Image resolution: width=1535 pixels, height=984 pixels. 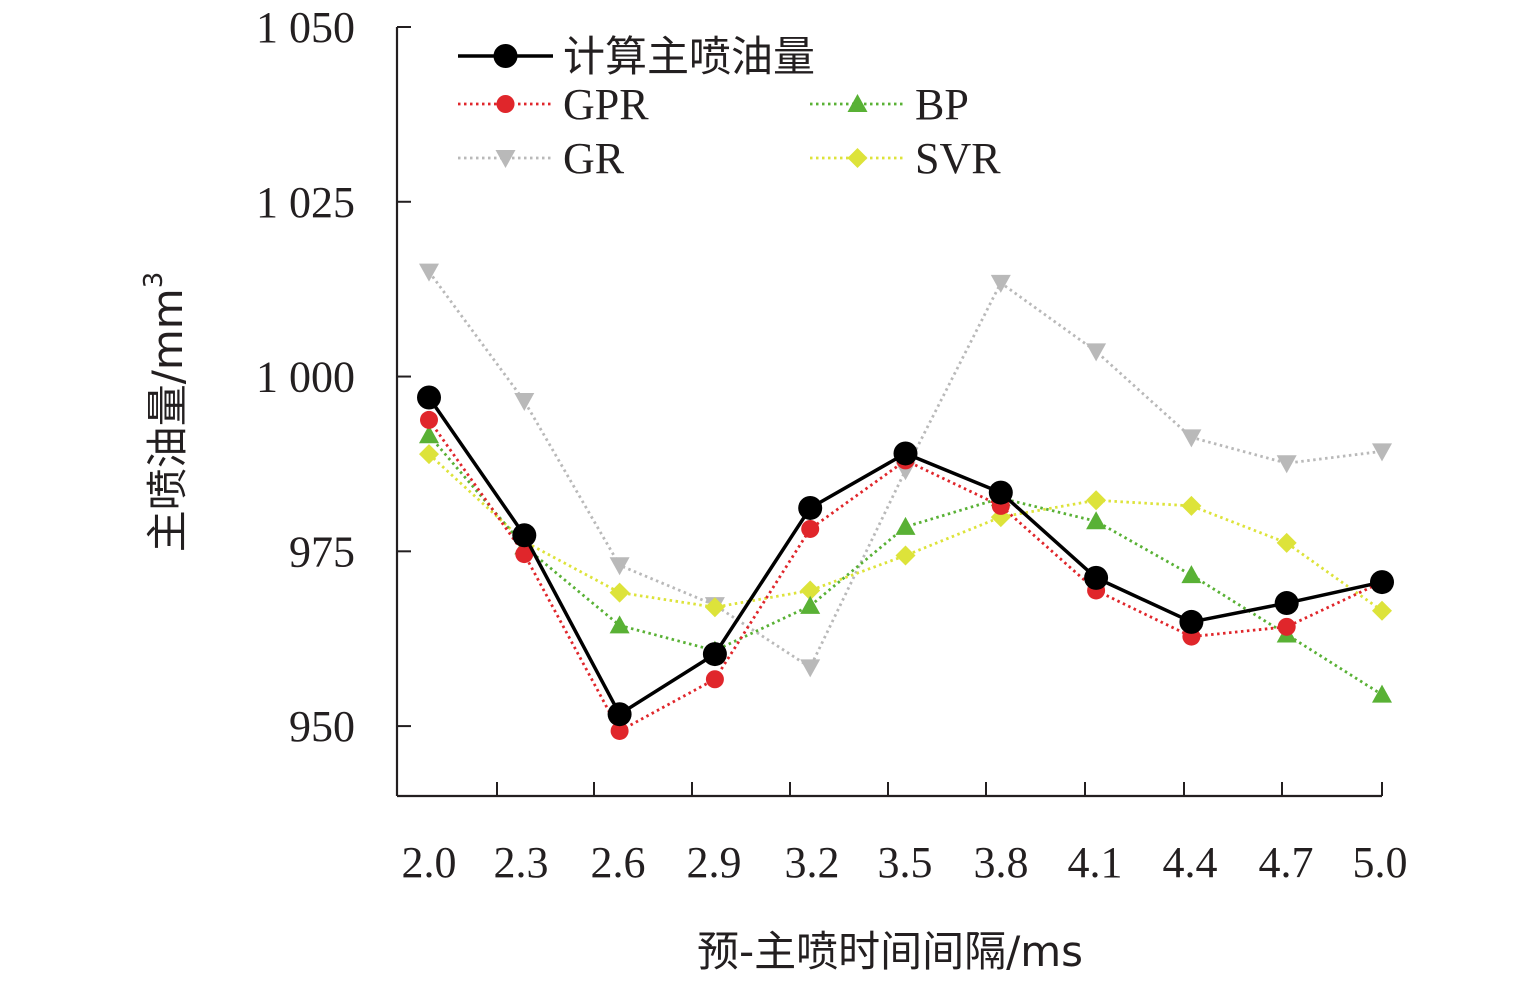 I want to click on y-tick-label: 950, so click(x=322, y=726).